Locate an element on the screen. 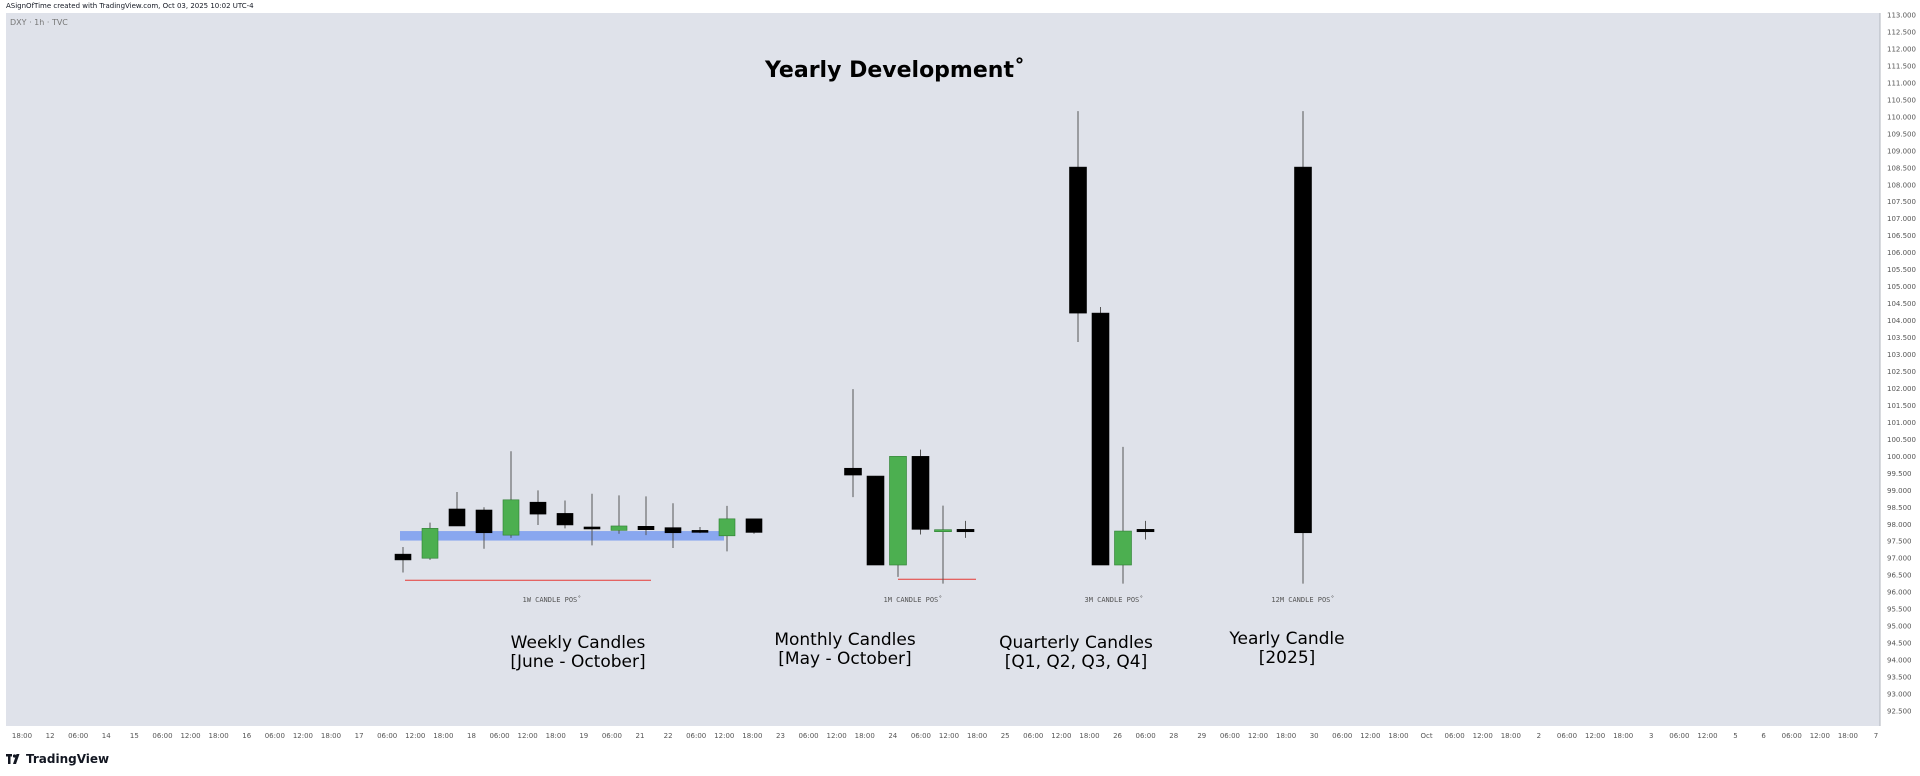  price-tick-label: 92.500 is located at coordinates (1899, 712).